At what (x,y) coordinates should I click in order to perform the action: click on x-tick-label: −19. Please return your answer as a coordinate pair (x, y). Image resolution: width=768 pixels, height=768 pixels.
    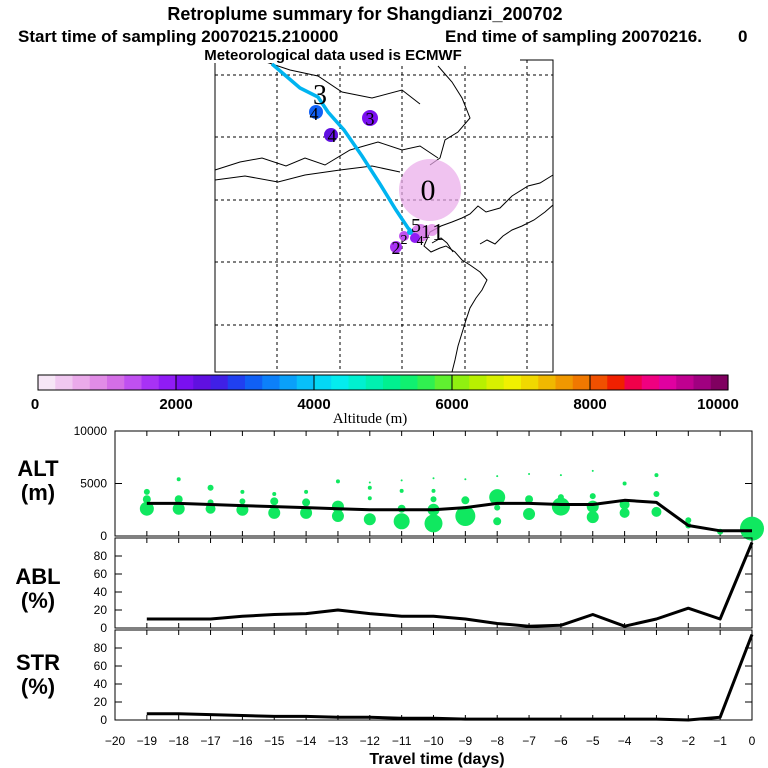
    Looking at the image, I should click on (147, 741).